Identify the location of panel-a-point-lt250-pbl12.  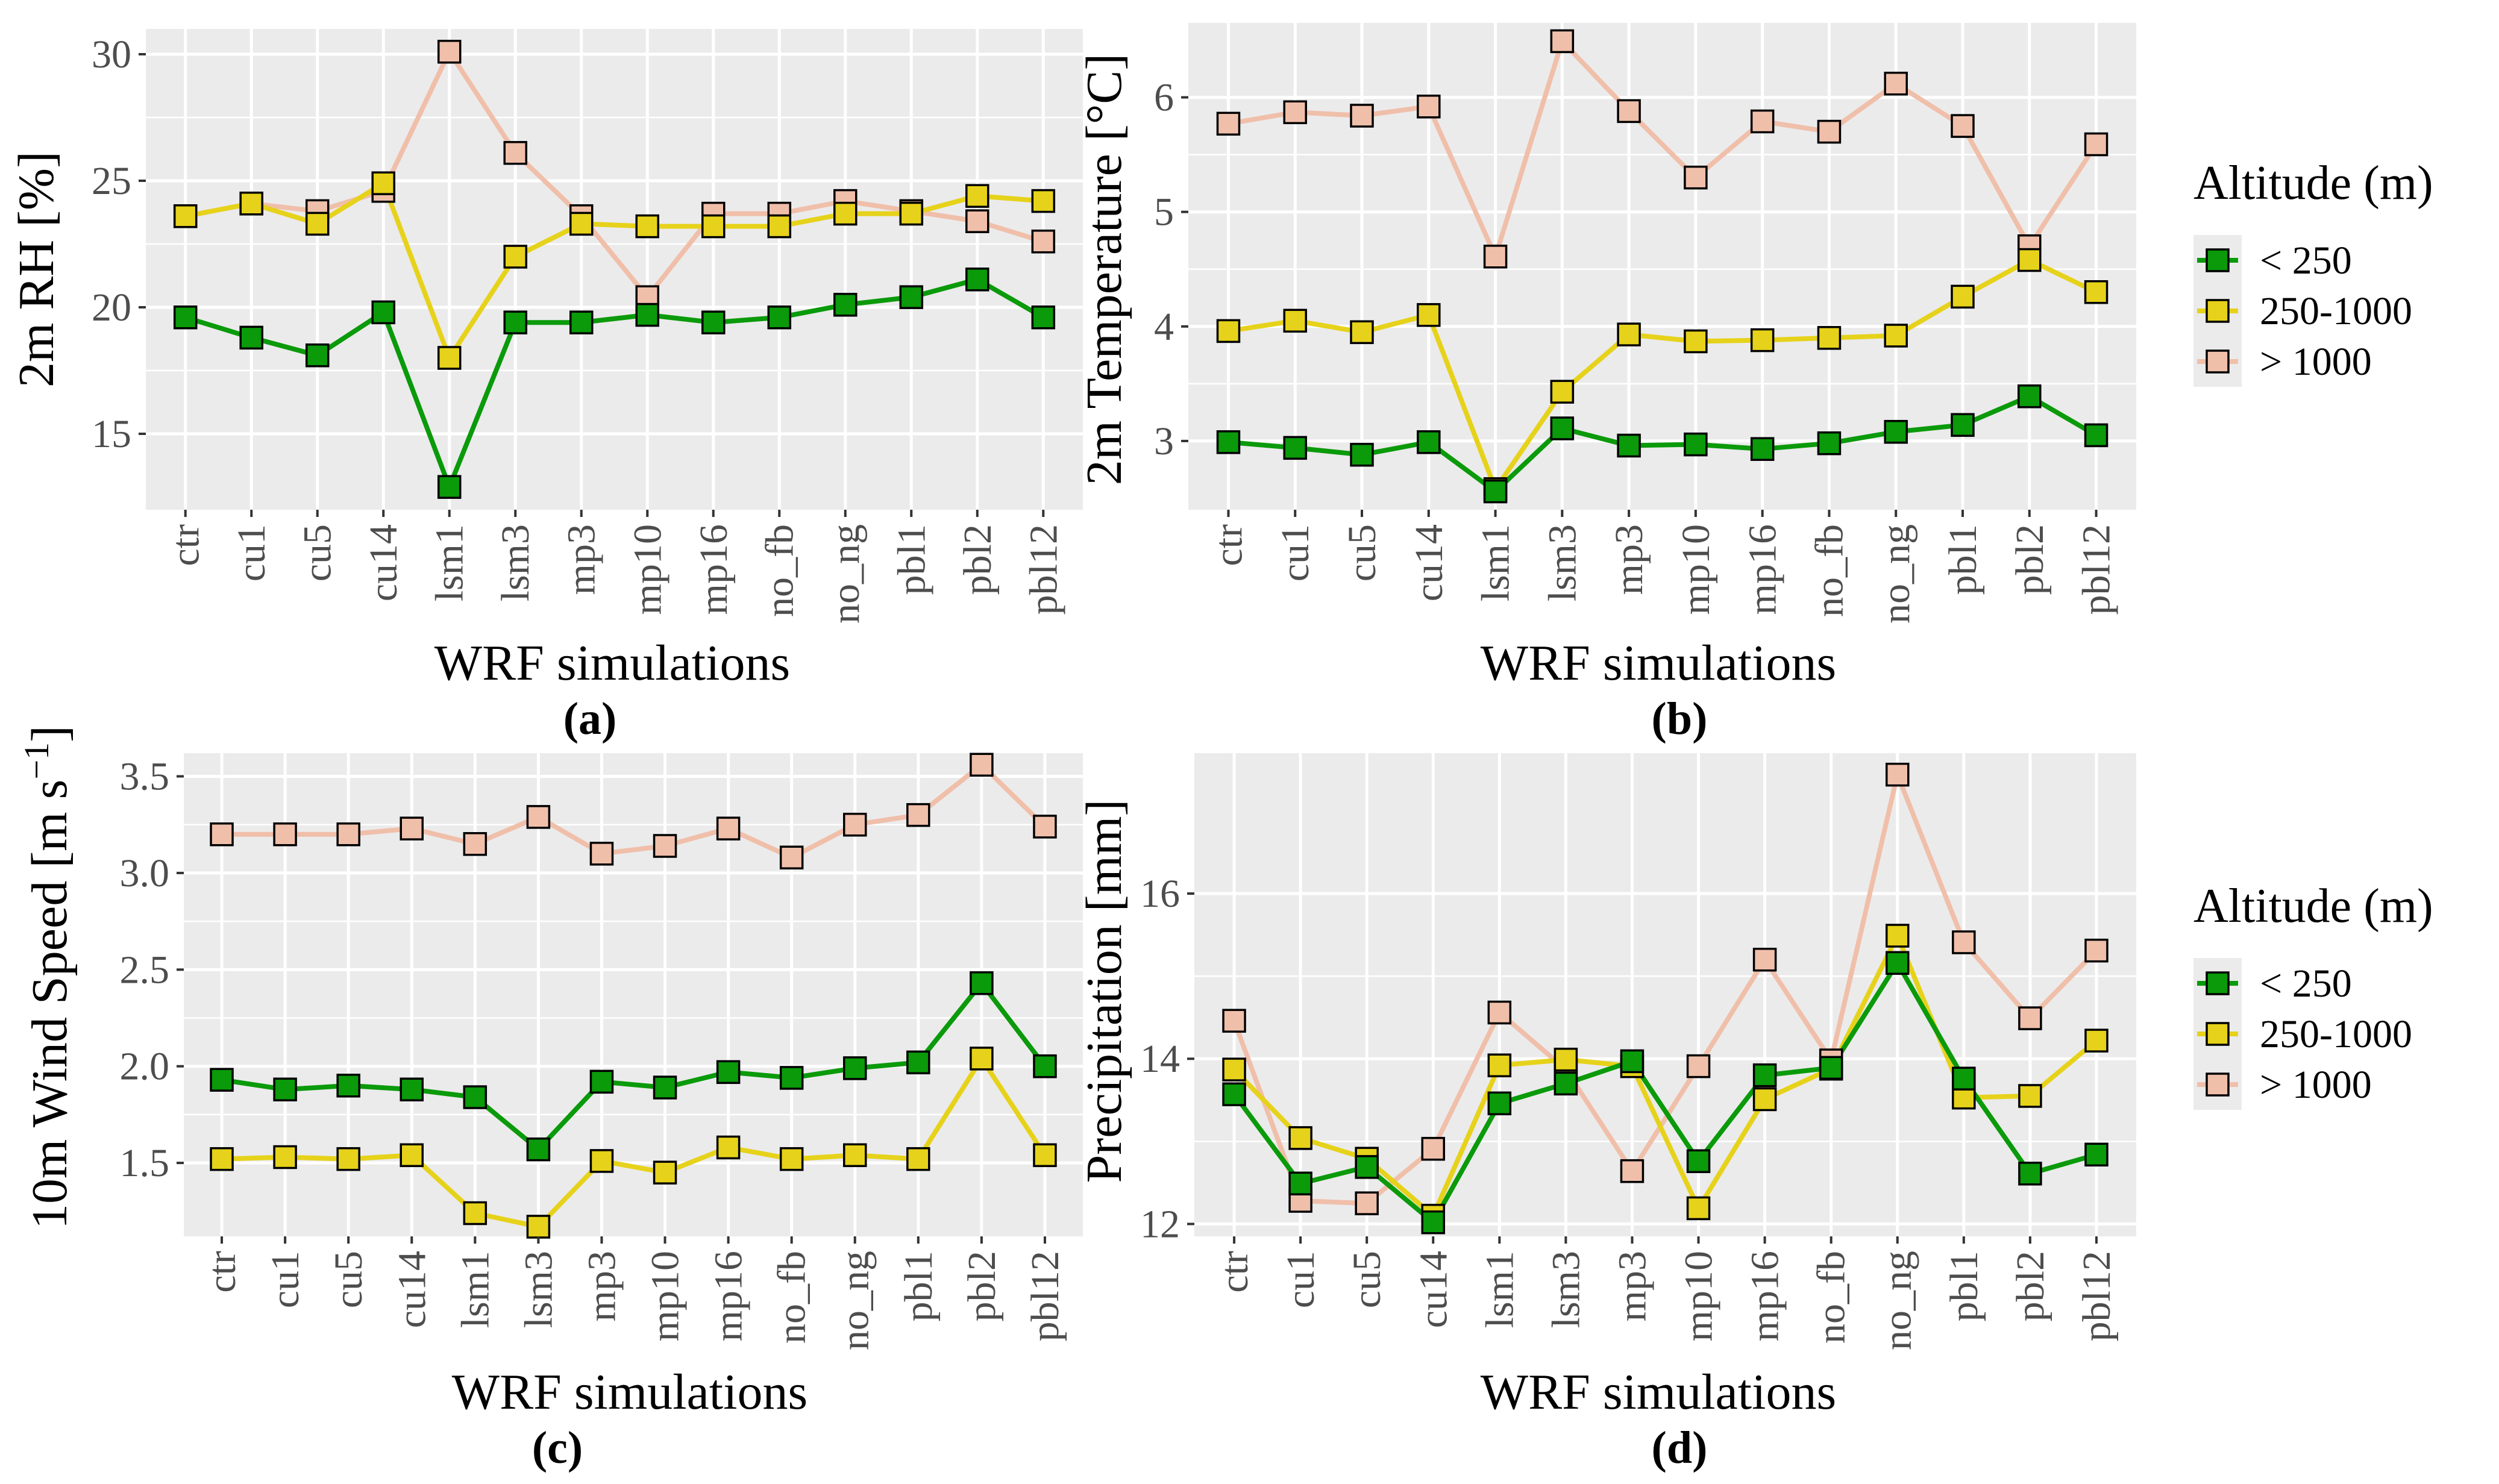
(1043, 317).